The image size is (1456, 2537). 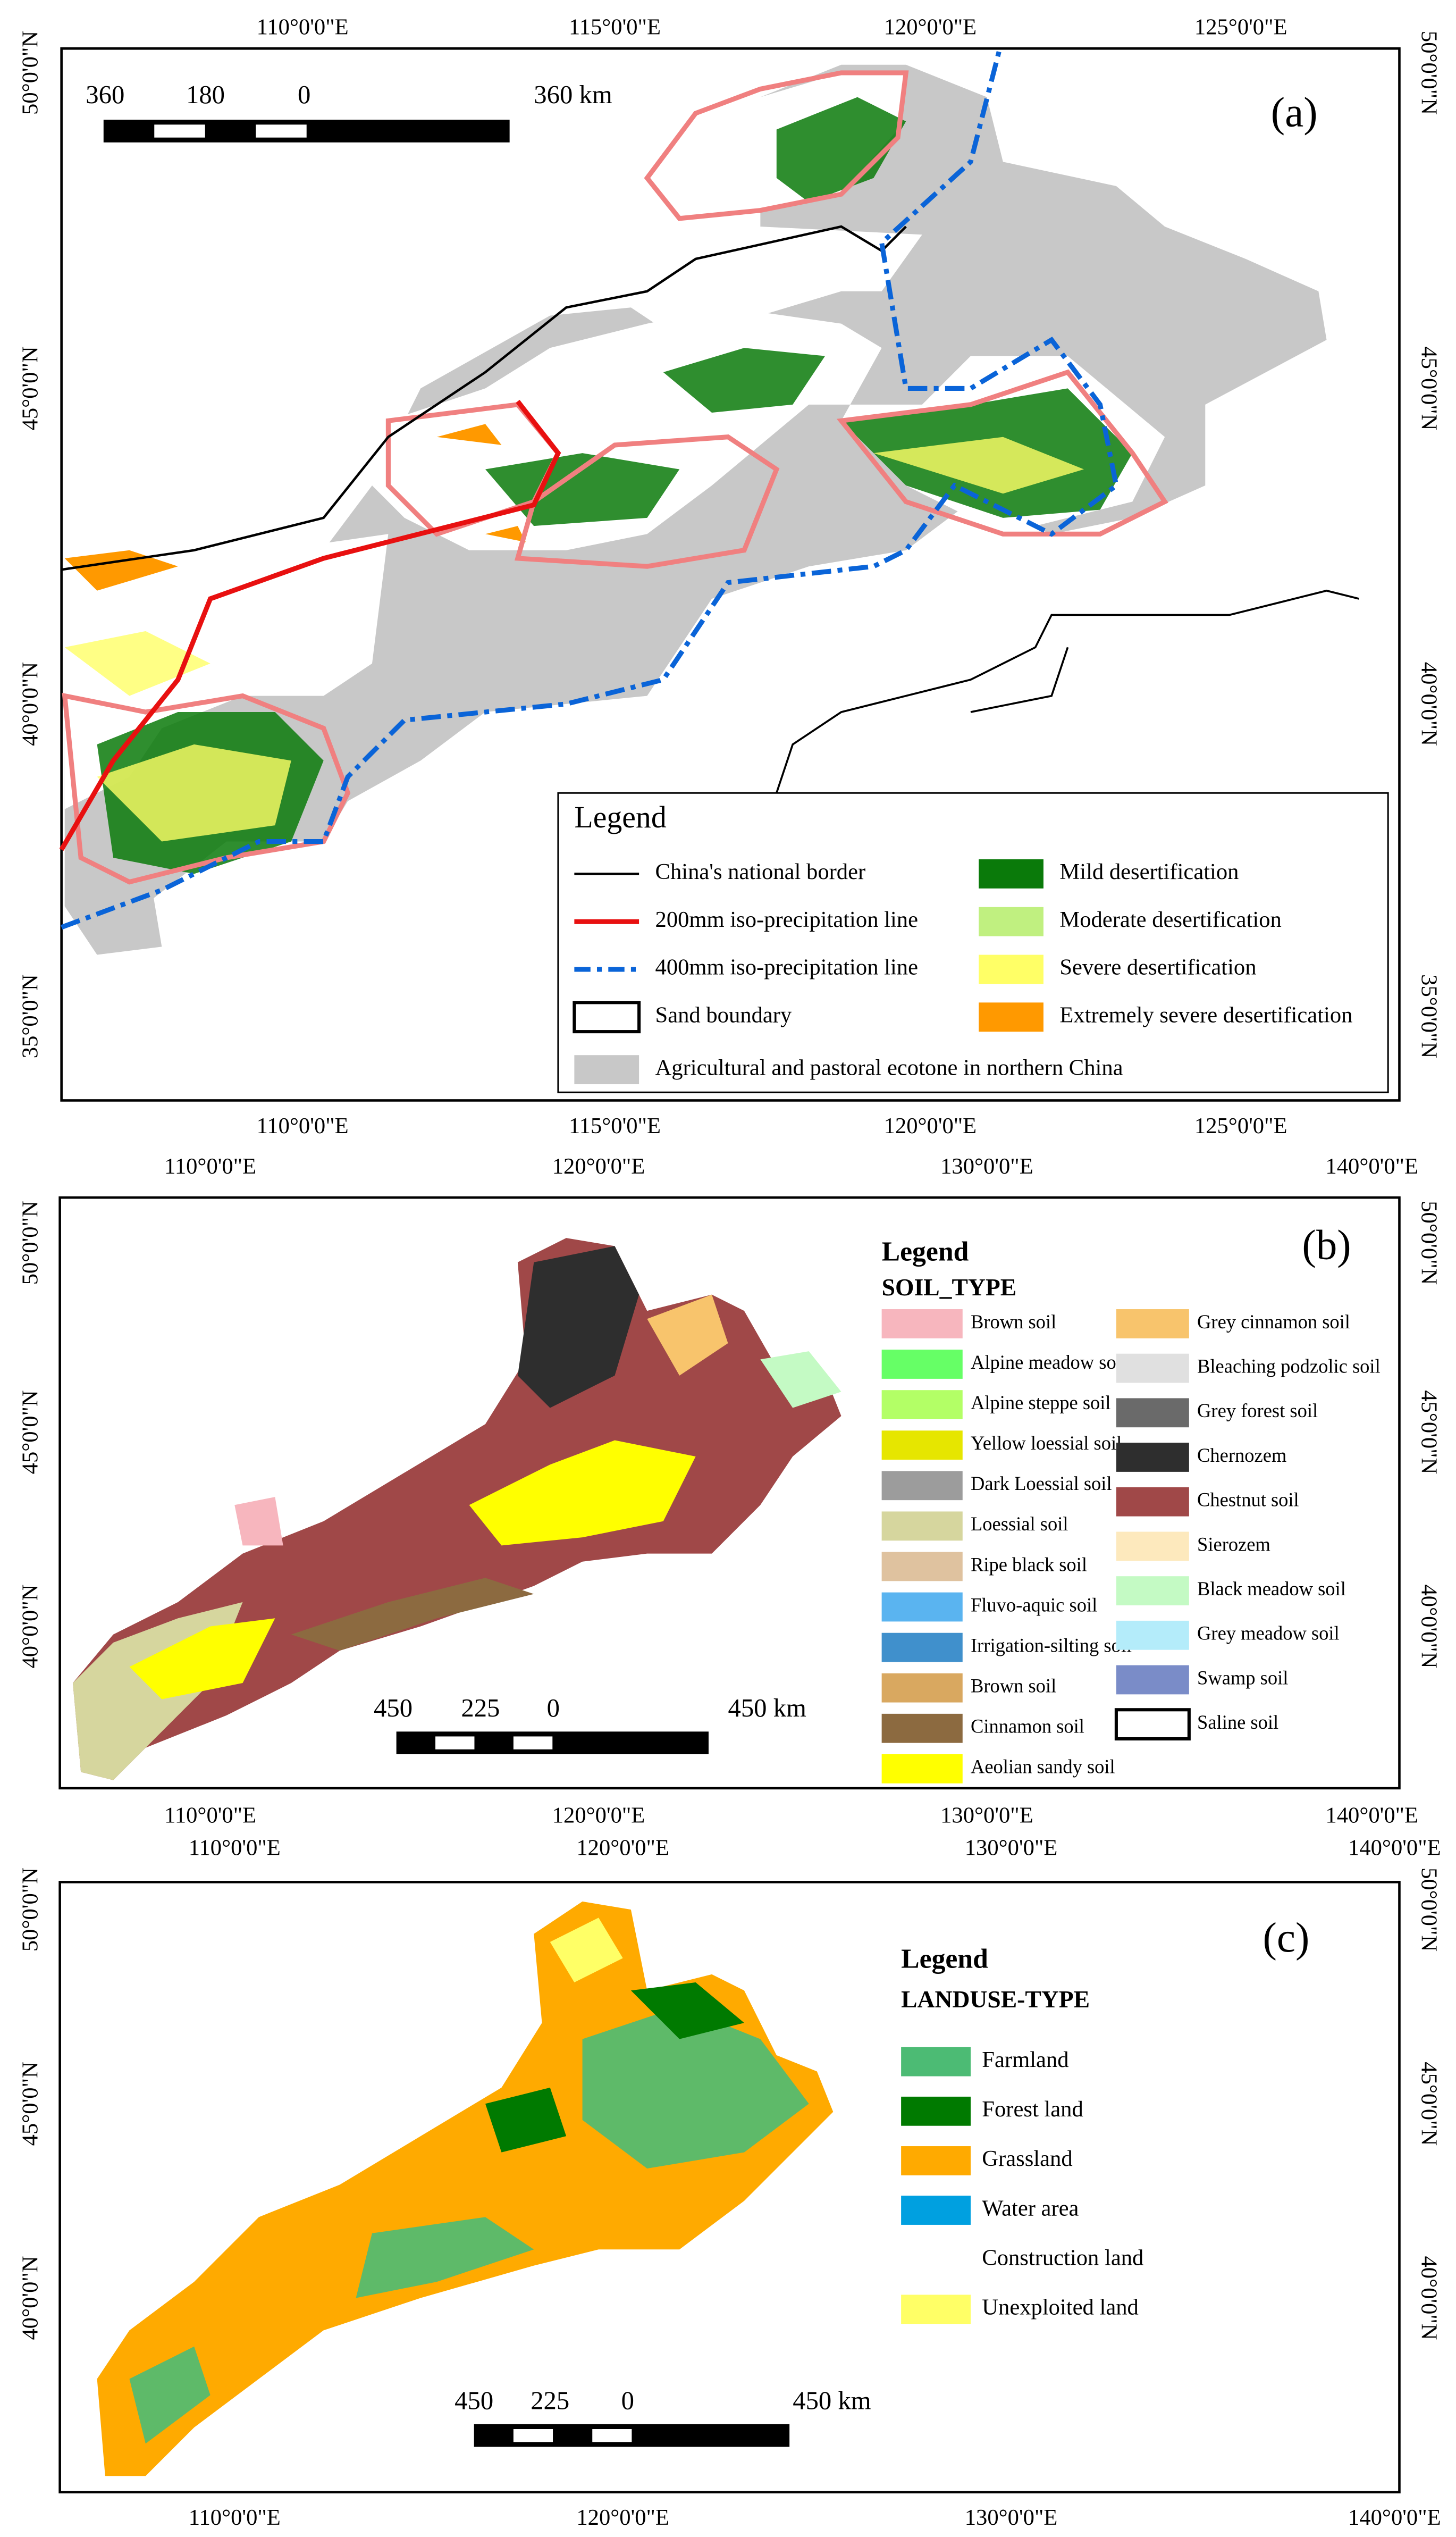 I want to click on chernozem, so click(x=578, y=1327).